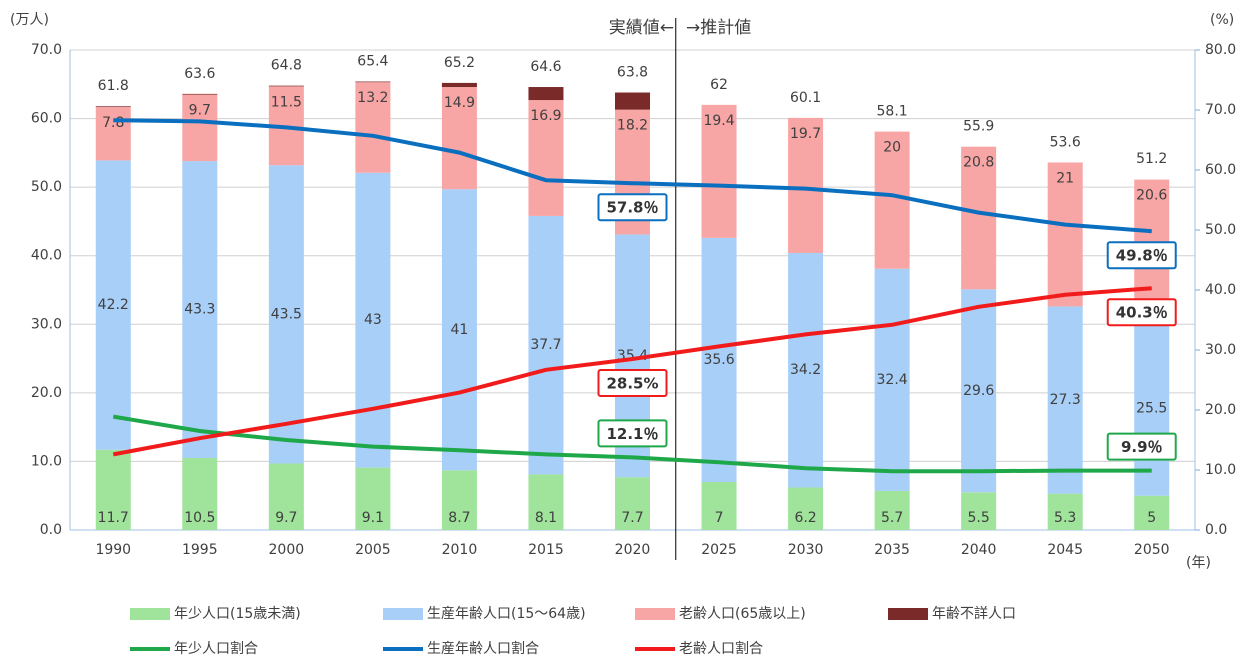 Image resolution: width=1243 pixels, height=660 pixels. I want to click on bar-label: 41, so click(460, 330).